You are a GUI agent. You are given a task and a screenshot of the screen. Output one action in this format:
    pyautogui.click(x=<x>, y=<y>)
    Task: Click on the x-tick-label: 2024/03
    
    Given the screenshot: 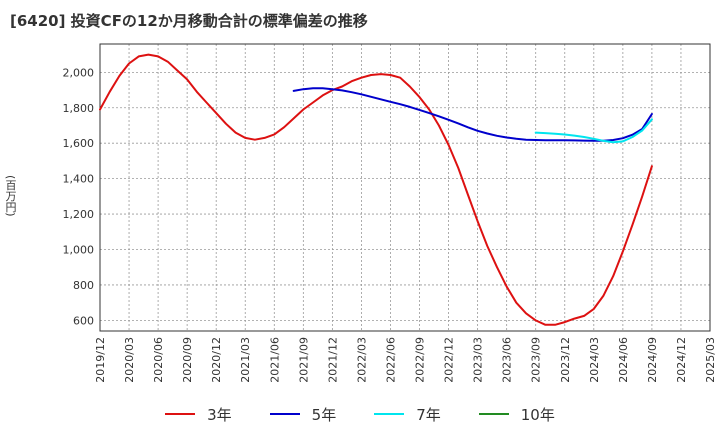 What is the action you would take?
    pyautogui.click(x=594, y=360)
    